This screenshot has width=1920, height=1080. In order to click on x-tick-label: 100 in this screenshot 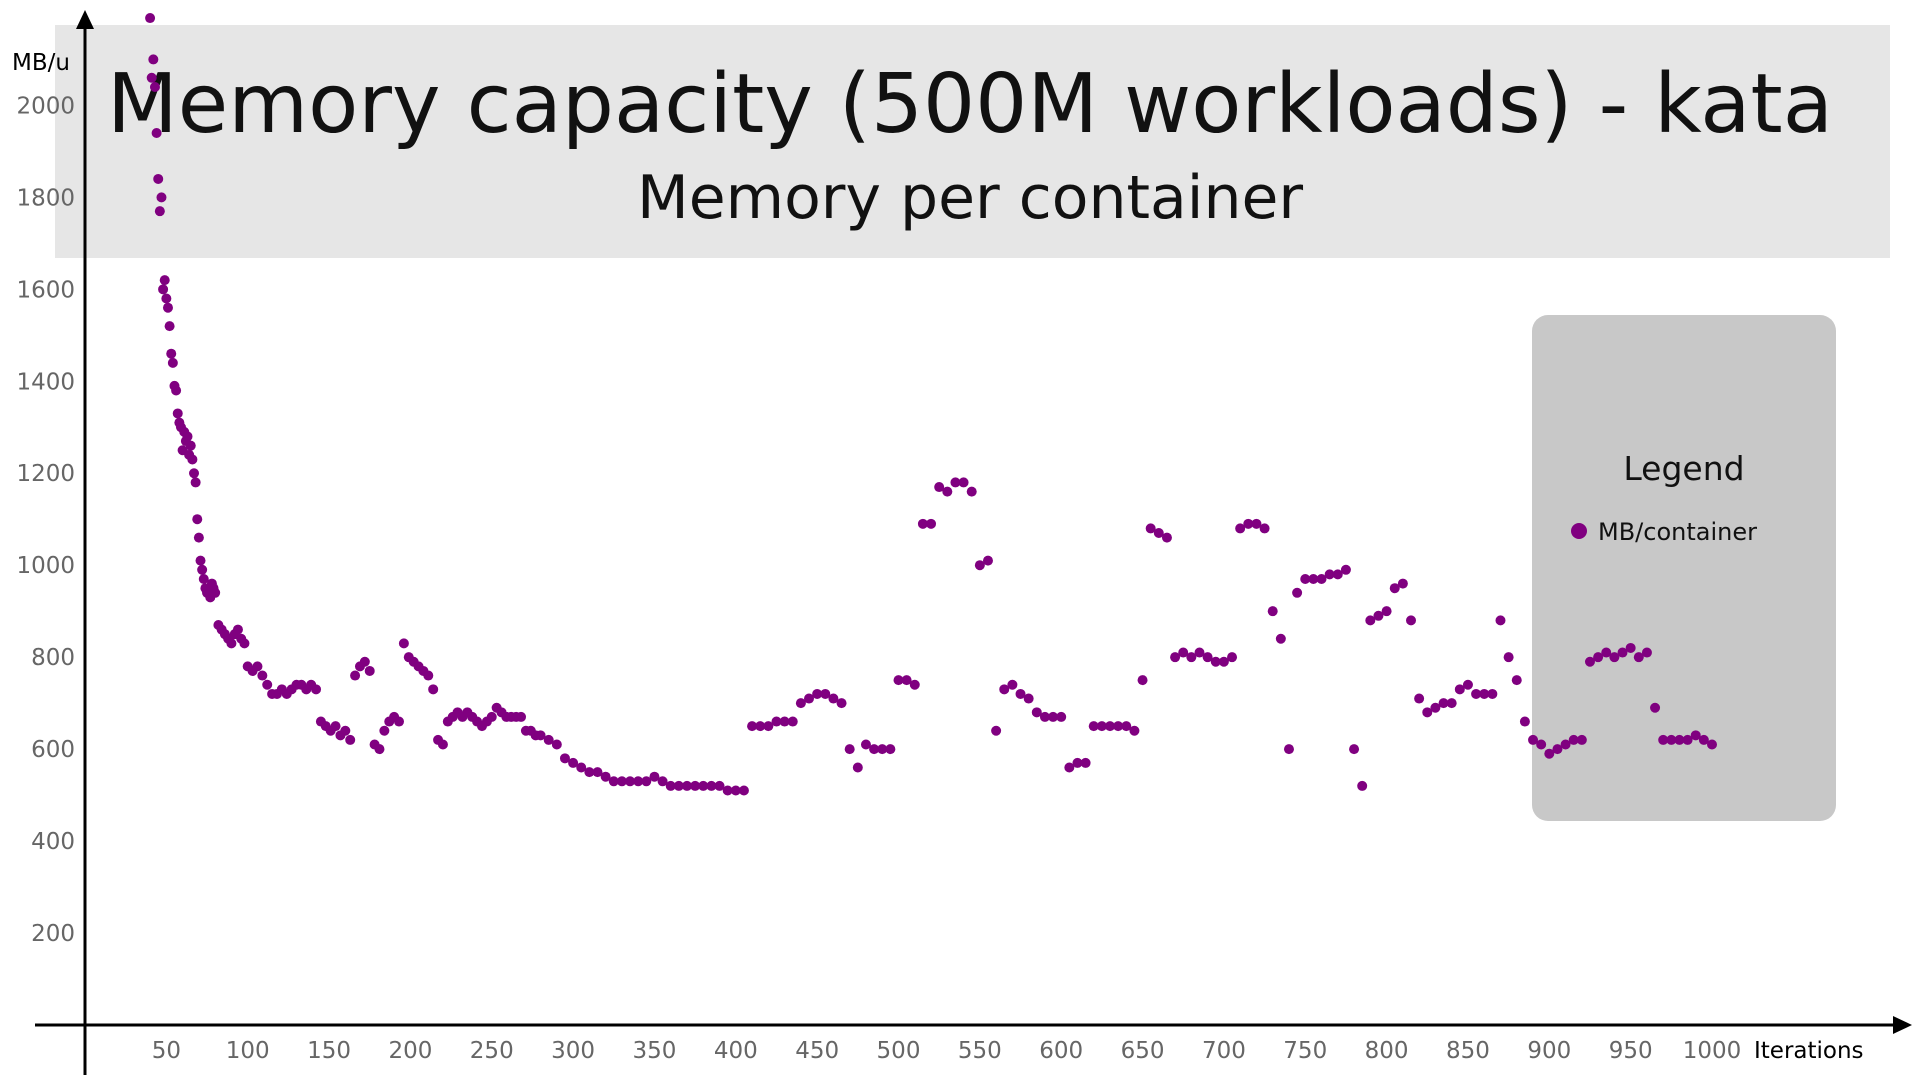, I will do `click(248, 1051)`.